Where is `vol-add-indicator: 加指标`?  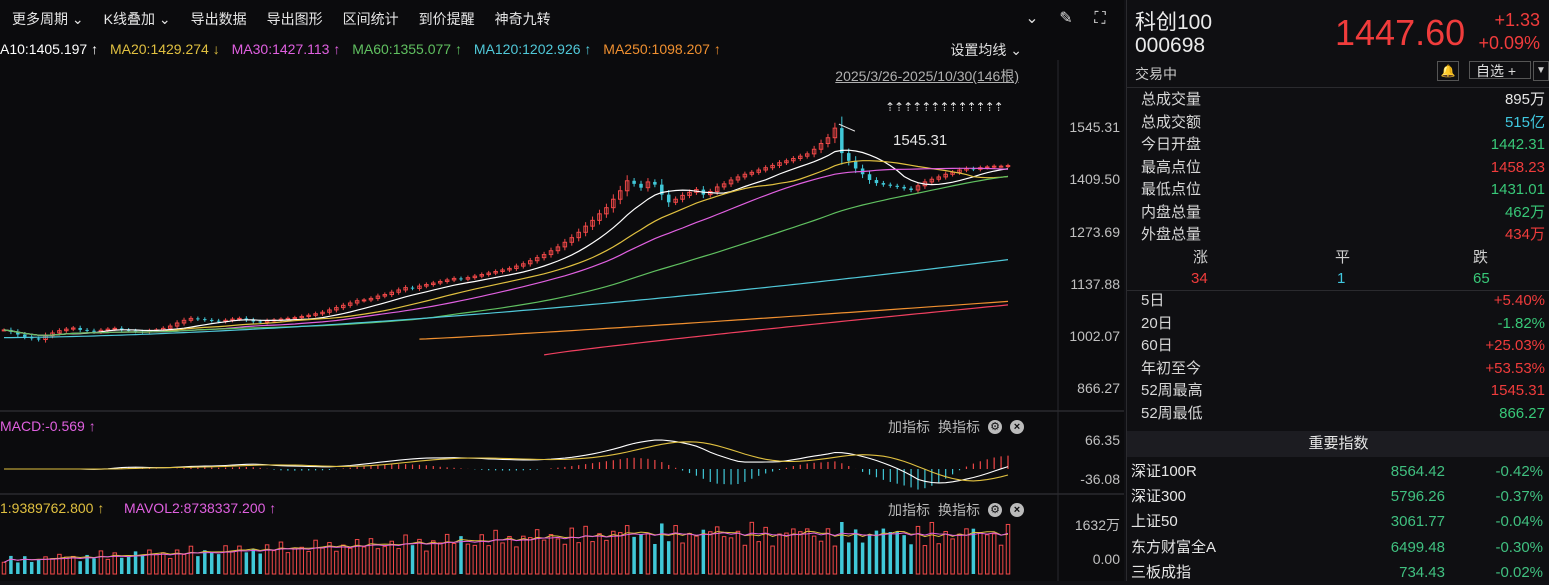
vol-add-indicator: 加指标 is located at coordinates (909, 510).